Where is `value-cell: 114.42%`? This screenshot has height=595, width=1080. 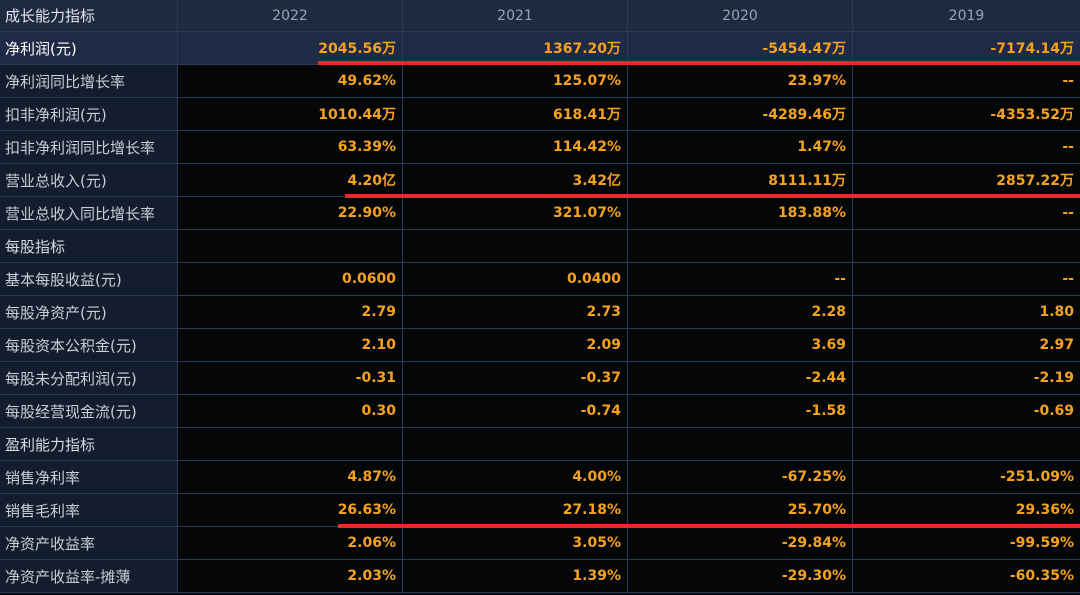
value-cell: 114.42% is located at coordinates (515, 147).